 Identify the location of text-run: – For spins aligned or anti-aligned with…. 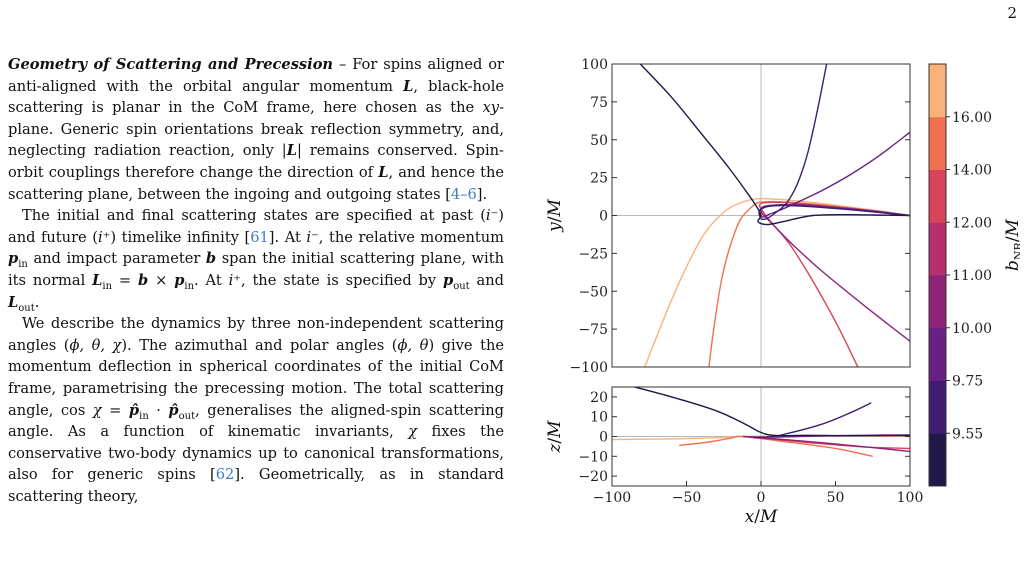
(256, 75).